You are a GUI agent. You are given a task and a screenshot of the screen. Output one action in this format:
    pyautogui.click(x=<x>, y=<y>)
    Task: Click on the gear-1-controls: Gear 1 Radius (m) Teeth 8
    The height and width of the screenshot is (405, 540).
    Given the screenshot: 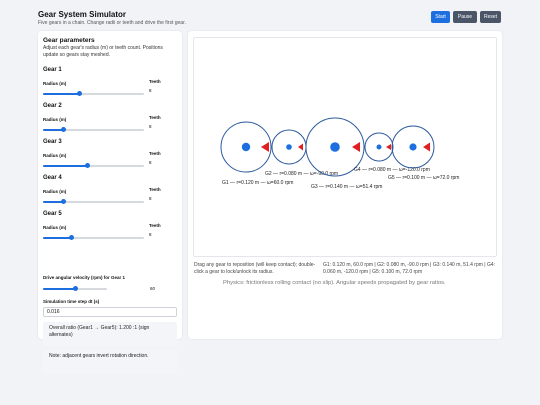 What is the action you would take?
    pyautogui.click(x=111, y=85)
    